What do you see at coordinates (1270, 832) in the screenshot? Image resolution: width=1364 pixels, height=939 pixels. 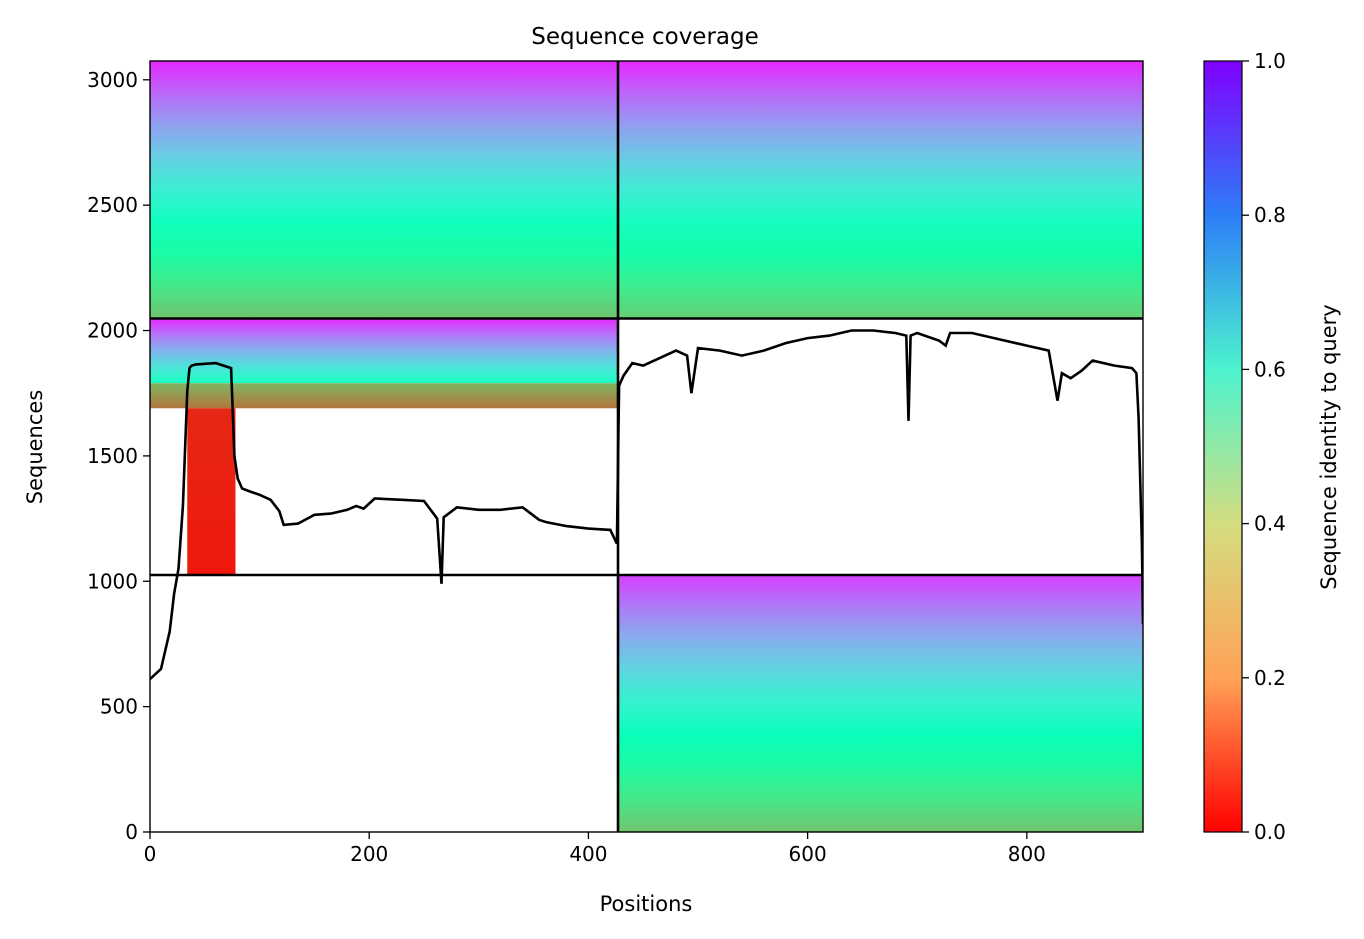 I see `colorbar-tick-label: 0.0` at bounding box center [1270, 832].